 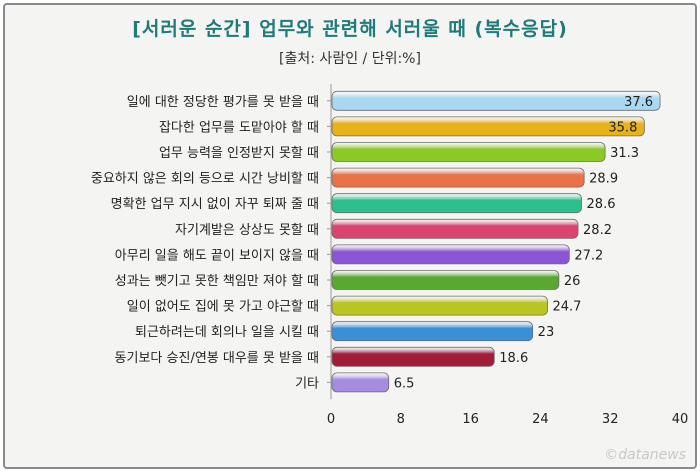 I want to click on value-label: 18.6, so click(x=513, y=358).